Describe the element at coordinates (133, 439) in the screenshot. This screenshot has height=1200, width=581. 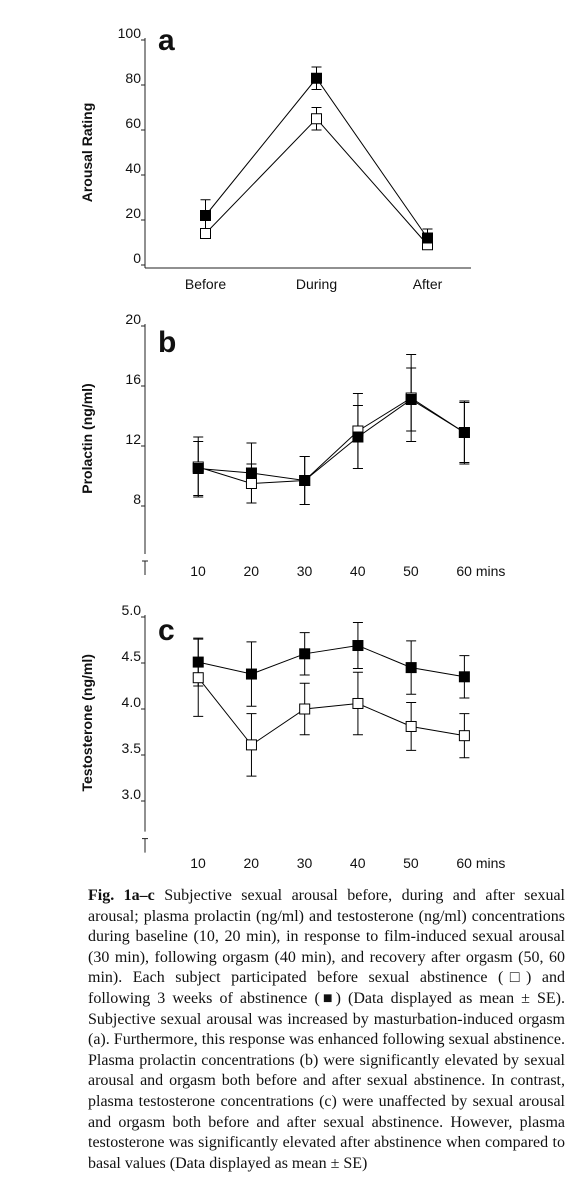
I see `y-tick-label: 12` at that location.